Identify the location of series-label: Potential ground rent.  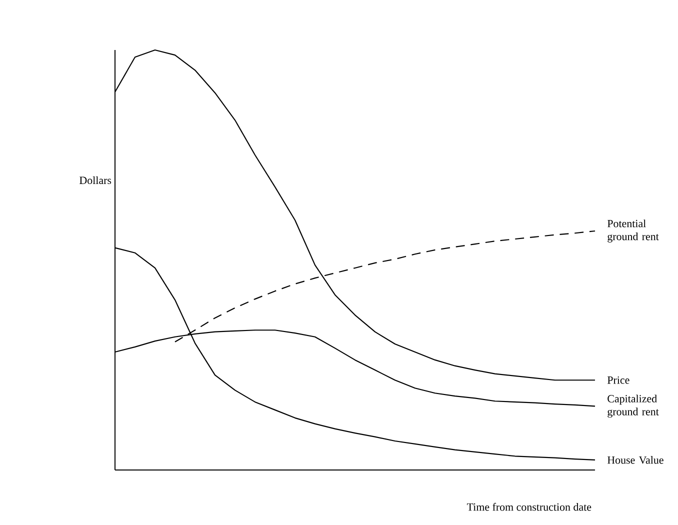
(633, 231).